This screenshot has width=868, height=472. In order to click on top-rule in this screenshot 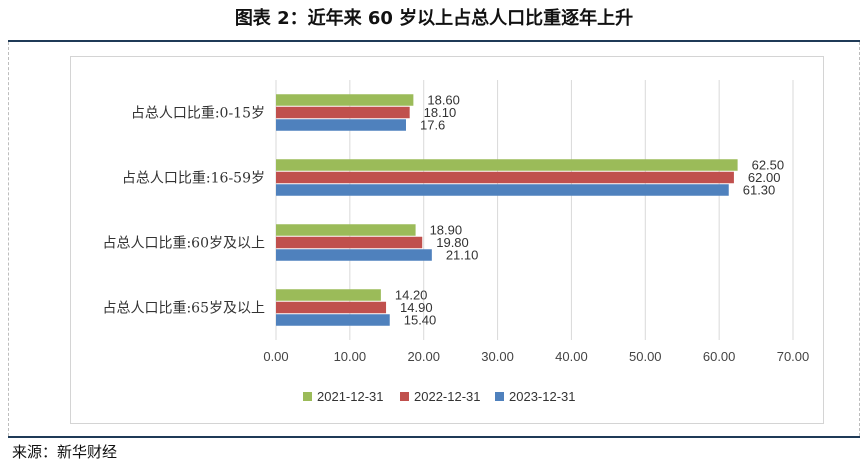, I will do `click(434, 41)`.